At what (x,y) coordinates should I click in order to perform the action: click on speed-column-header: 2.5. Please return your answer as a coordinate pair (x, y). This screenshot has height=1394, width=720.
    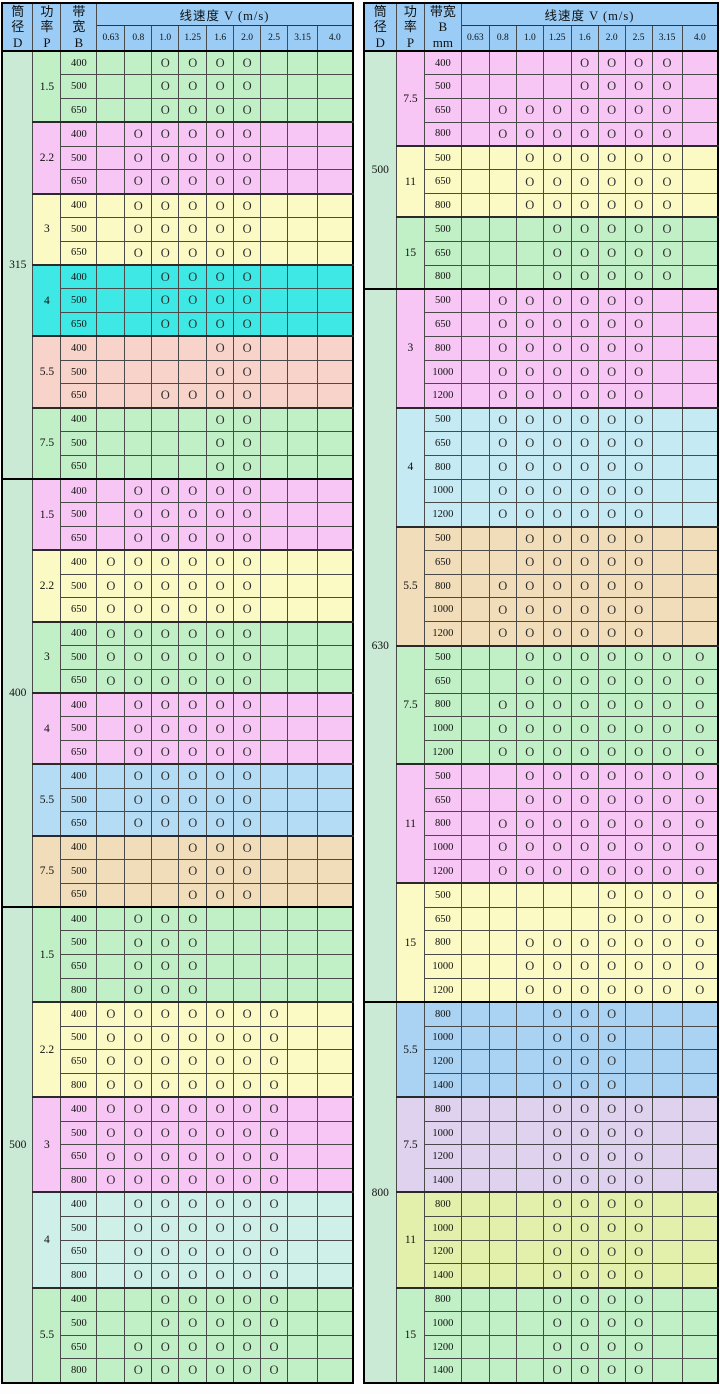
    Looking at the image, I should click on (274, 38).